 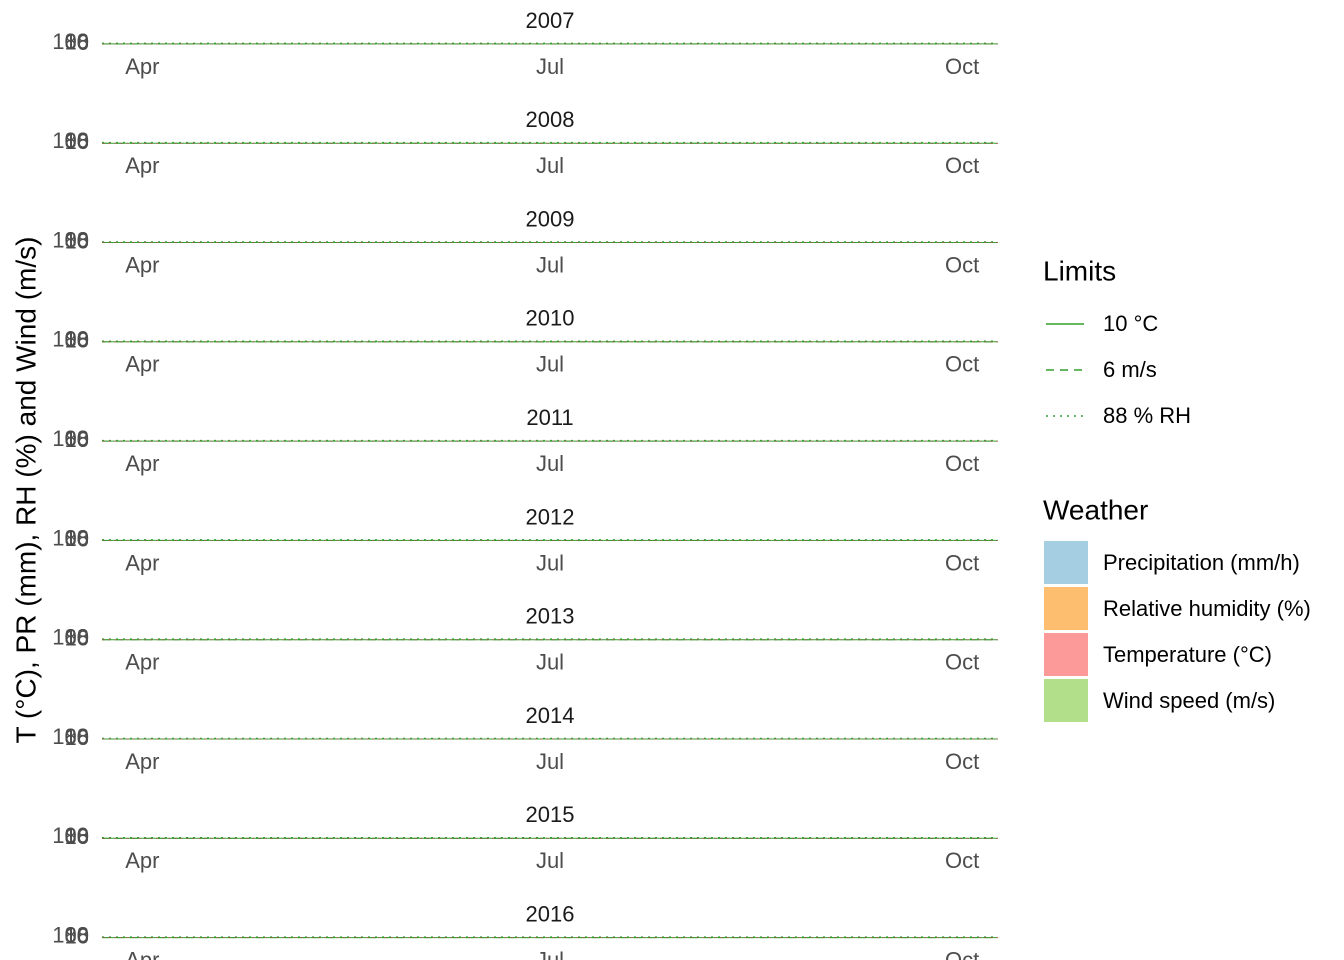 I want to click on panel-title: 2016, so click(x=550, y=914).